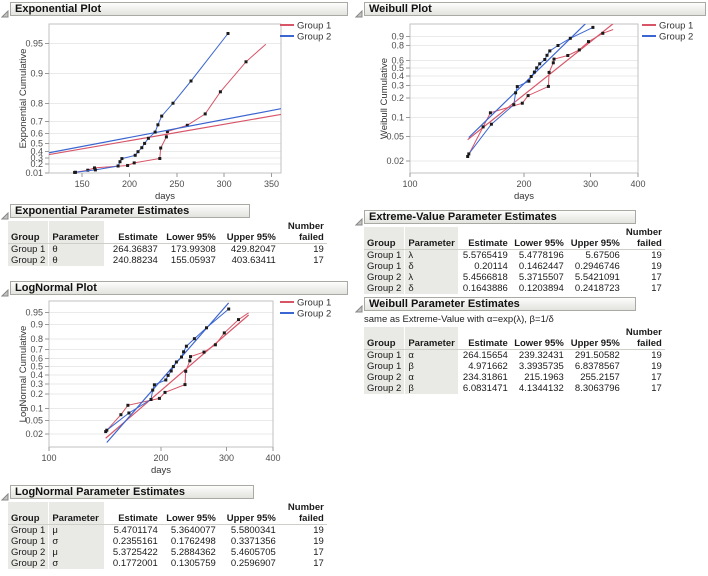 The height and width of the screenshot is (576, 708). I want to click on table-row: Group 2 β 6.0831471 4.1344132 8.3063796 17, so click(514, 388).